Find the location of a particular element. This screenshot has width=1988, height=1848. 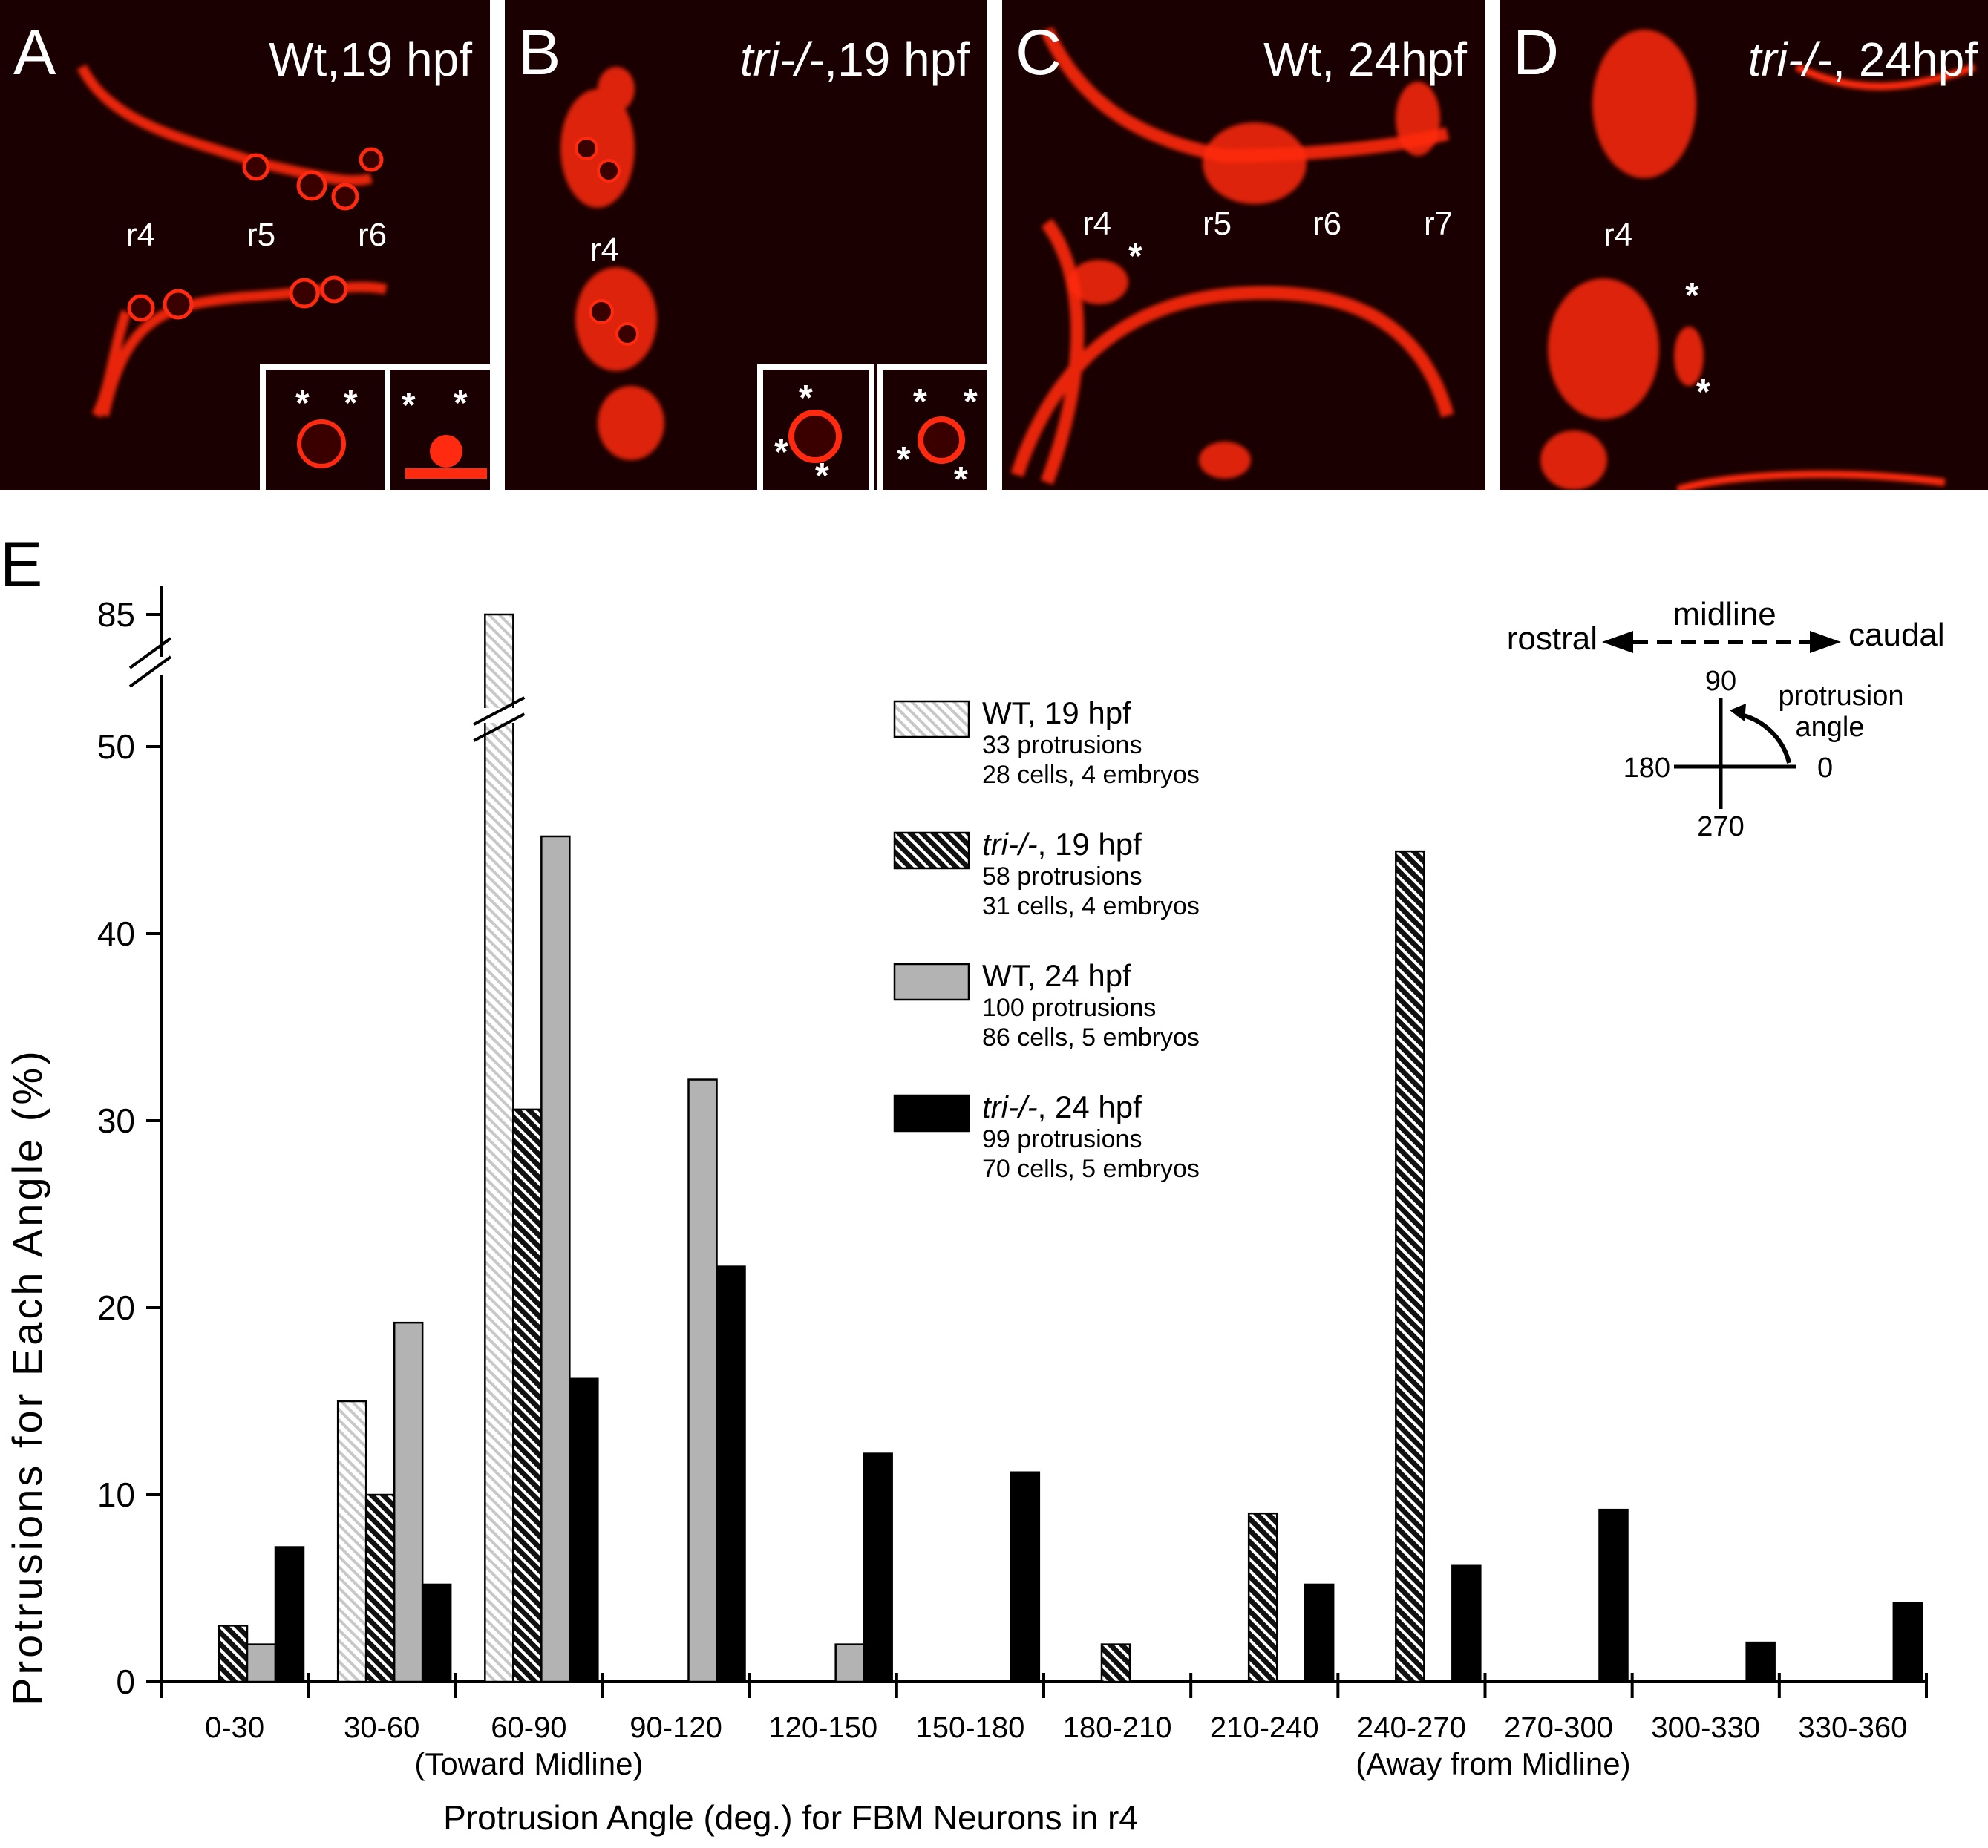

legend-series-name: WT, 19 hpf is located at coordinates (1057, 712).